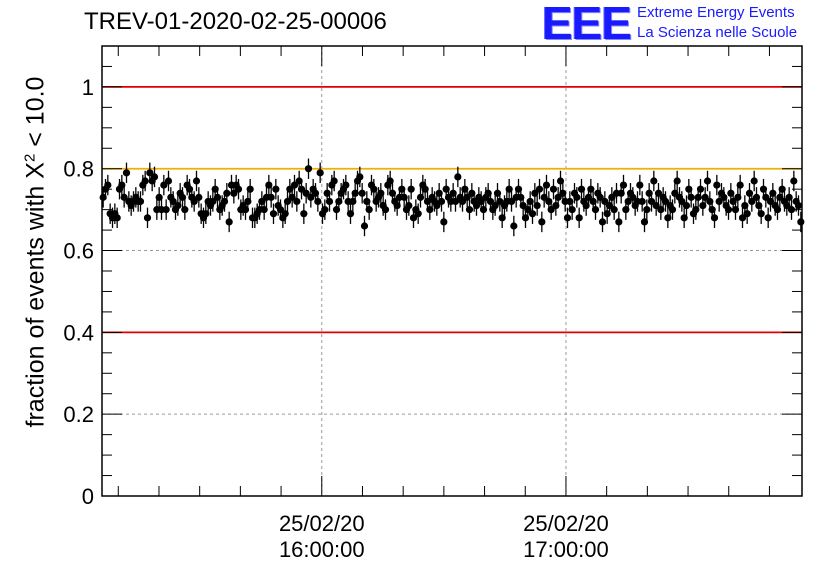  What do you see at coordinates (88, 496) in the screenshot?
I see `y-tick-label: 0` at bounding box center [88, 496].